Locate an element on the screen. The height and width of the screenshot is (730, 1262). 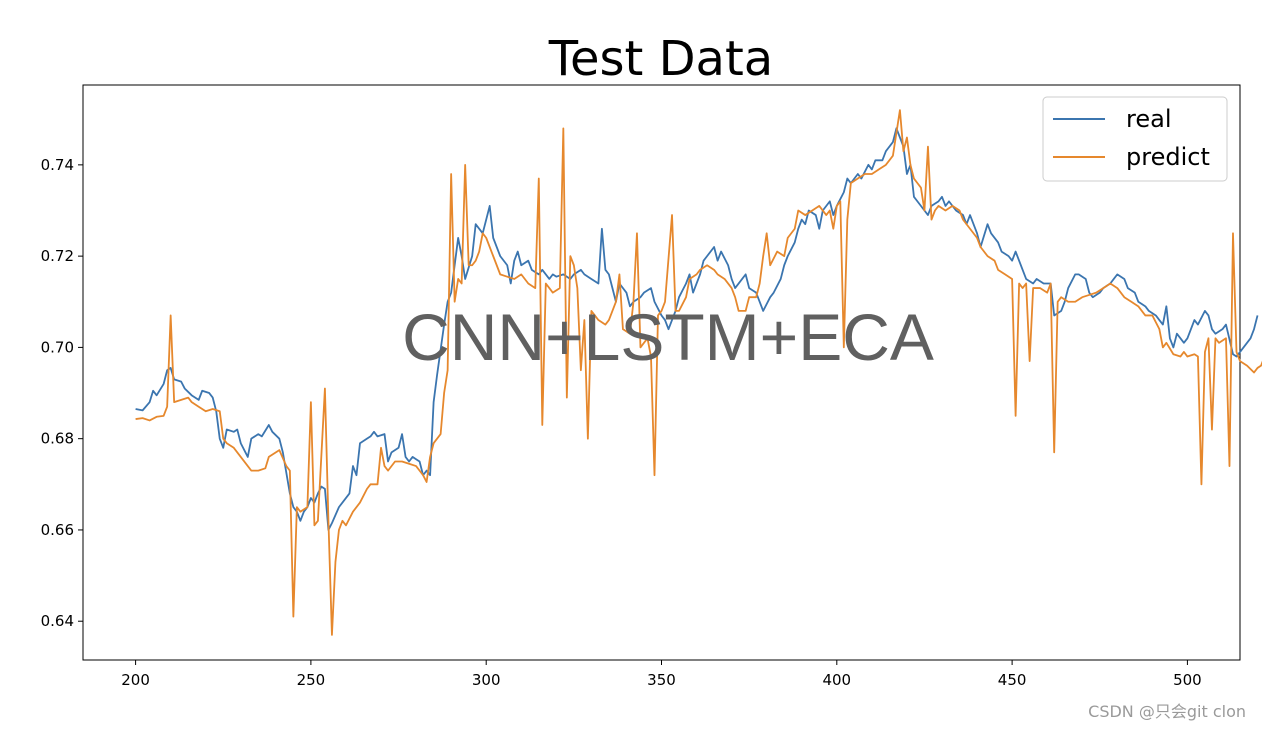
x-tick-label: 450 is located at coordinates (1012, 680).